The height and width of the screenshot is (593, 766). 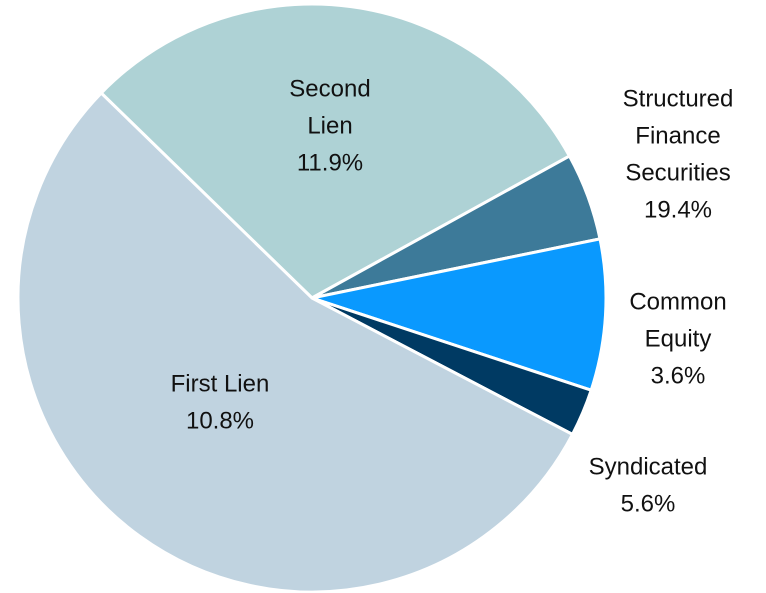 I want to click on slice-label: 5.6%, so click(x=648, y=503).